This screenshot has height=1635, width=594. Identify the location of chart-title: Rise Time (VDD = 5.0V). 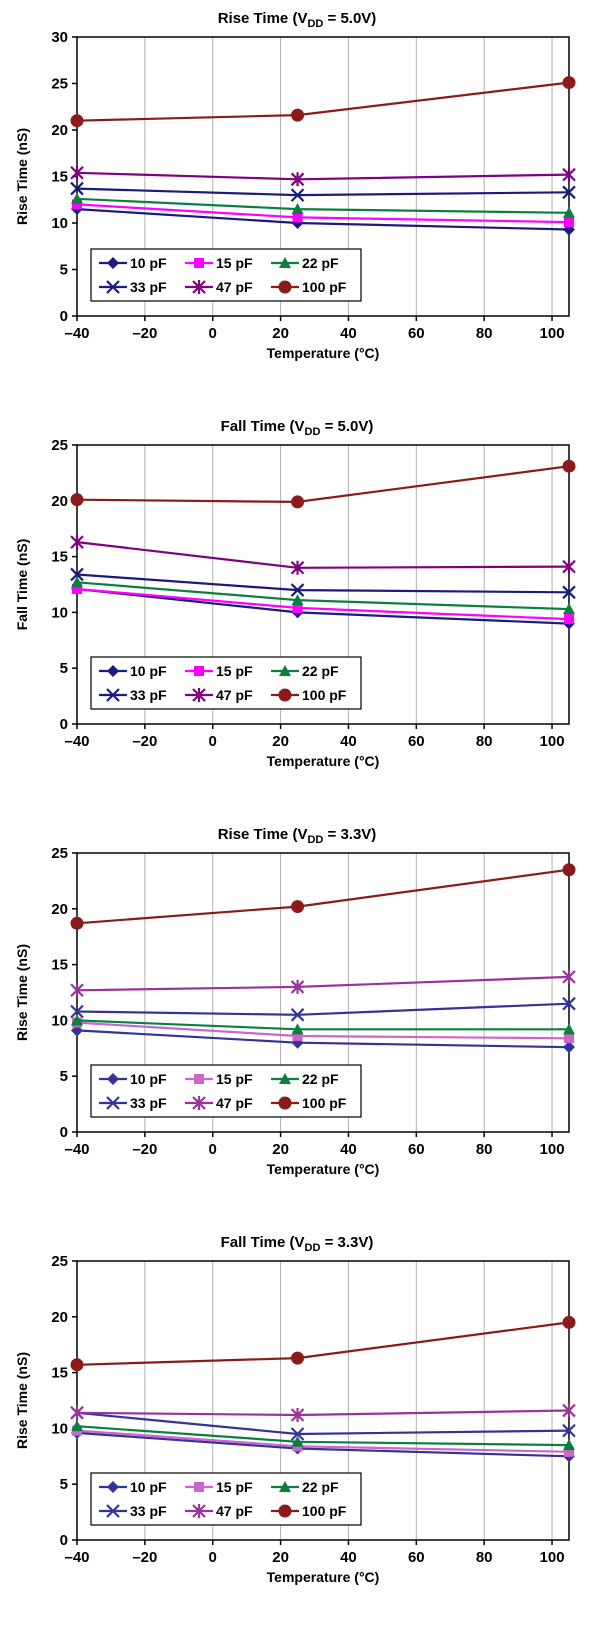
(297, 20).